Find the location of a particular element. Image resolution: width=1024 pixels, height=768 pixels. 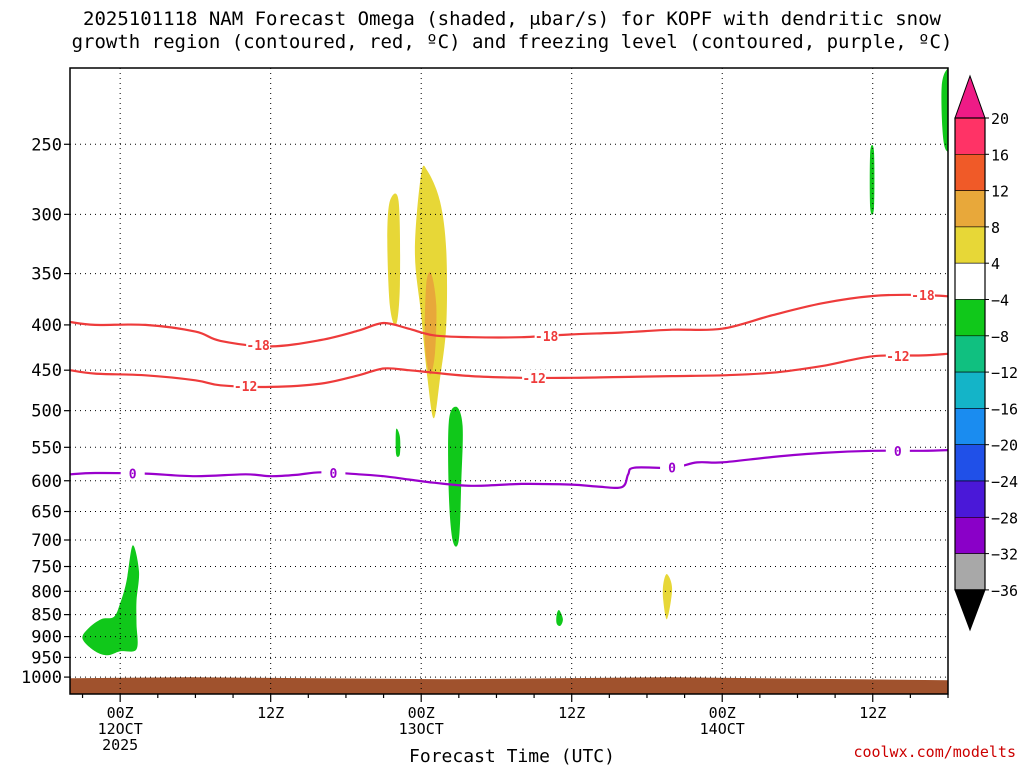

colorbar-label-9: −20 is located at coordinates (1004, 446).